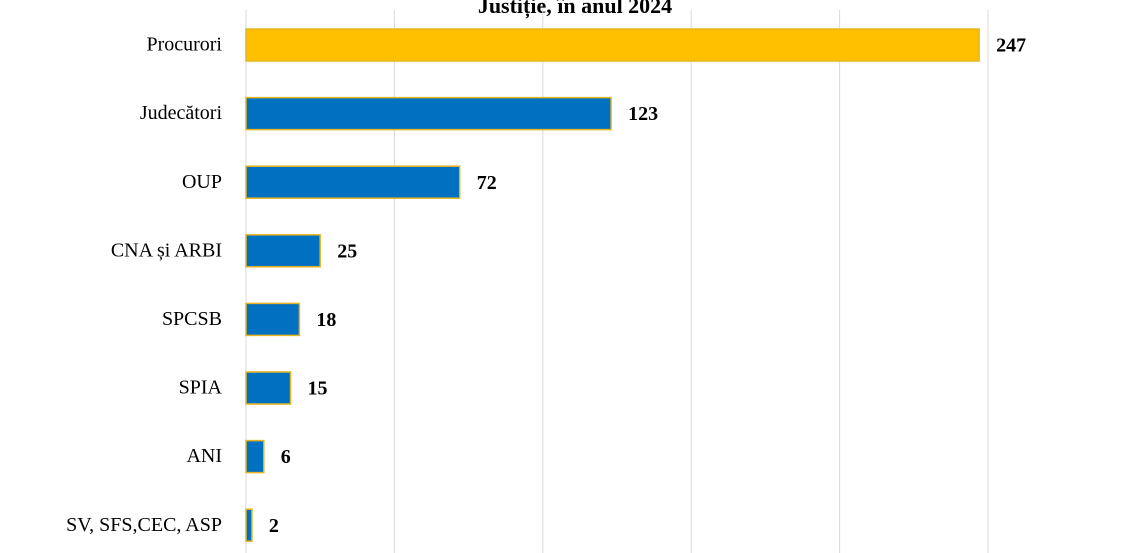 This screenshot has width=1126, height=553. Describe the element at coordinates (144, 525) in the screenshot. I see `y-tick-label: SV, SFS,CEC, ASP` at that location.